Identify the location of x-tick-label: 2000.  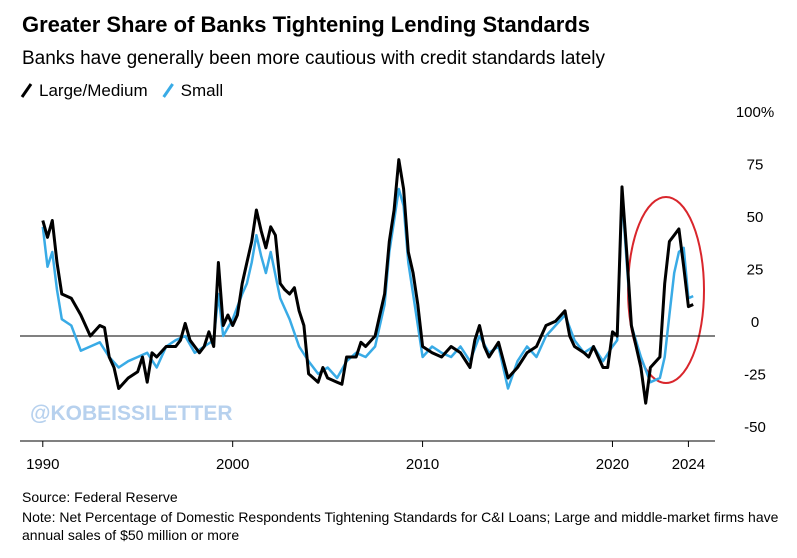
(232, 464).